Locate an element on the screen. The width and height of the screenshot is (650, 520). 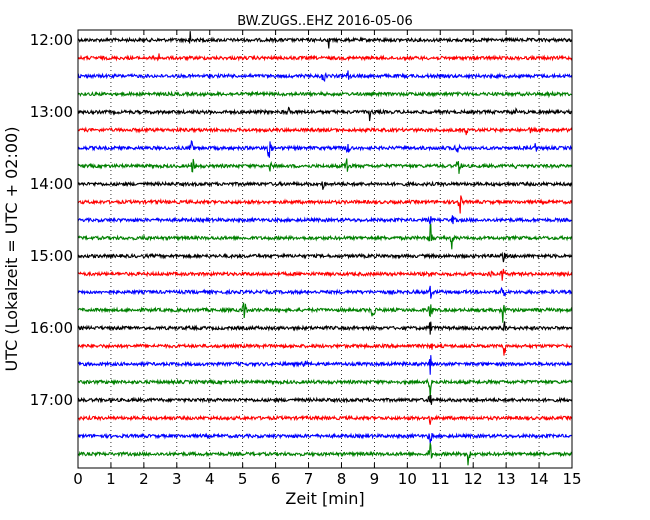
x-tick-label-1: 1 is located at coordinates (111, 479).